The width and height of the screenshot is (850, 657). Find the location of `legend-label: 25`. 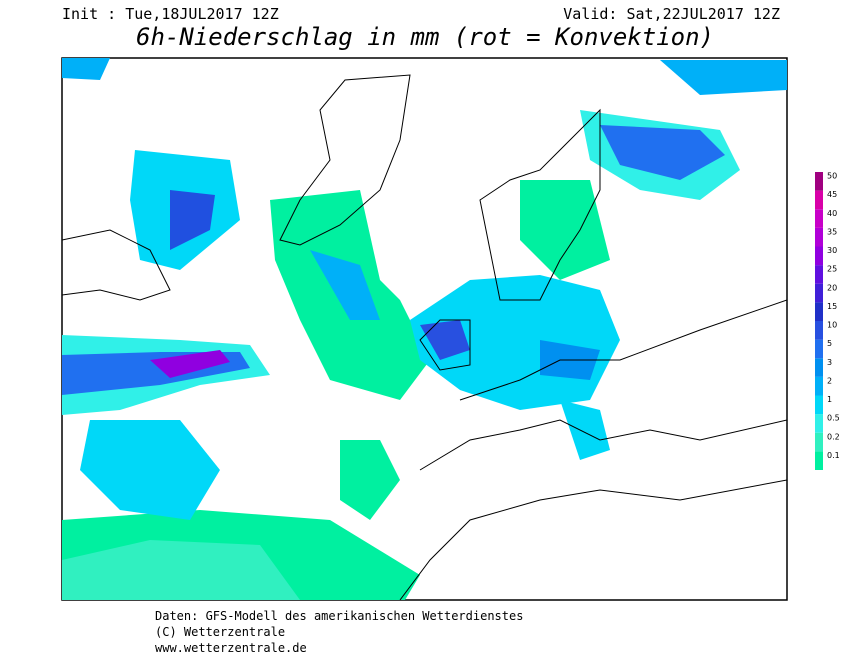

legend-label: 25 is located at coordinates (832, 269).